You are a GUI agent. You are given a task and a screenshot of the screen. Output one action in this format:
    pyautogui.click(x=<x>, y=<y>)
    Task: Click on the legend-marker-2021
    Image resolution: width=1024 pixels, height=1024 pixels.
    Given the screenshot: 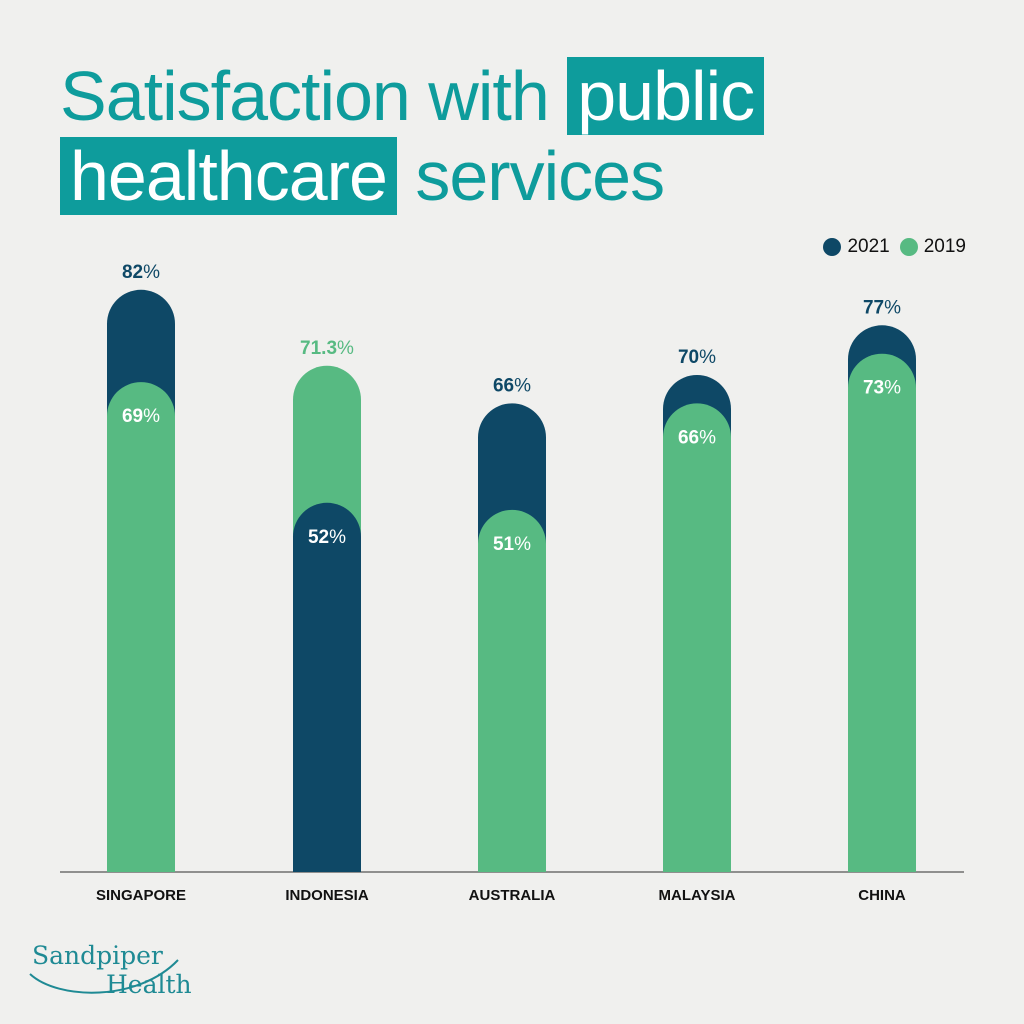 What is the action you would take?
    pyautogui.click(x=832, y=247)
    